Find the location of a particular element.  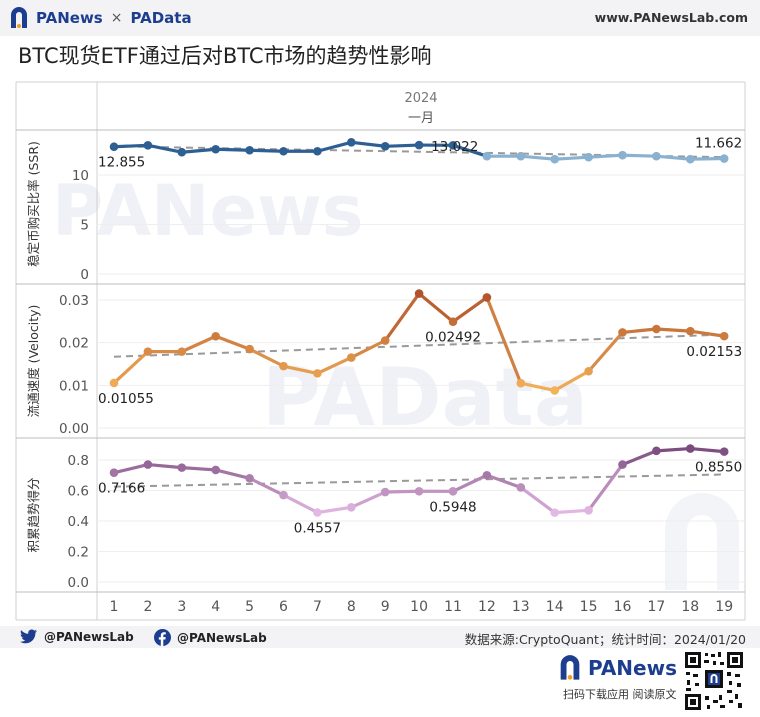

data-label: 12.855 is located at coordinates (121, 163).